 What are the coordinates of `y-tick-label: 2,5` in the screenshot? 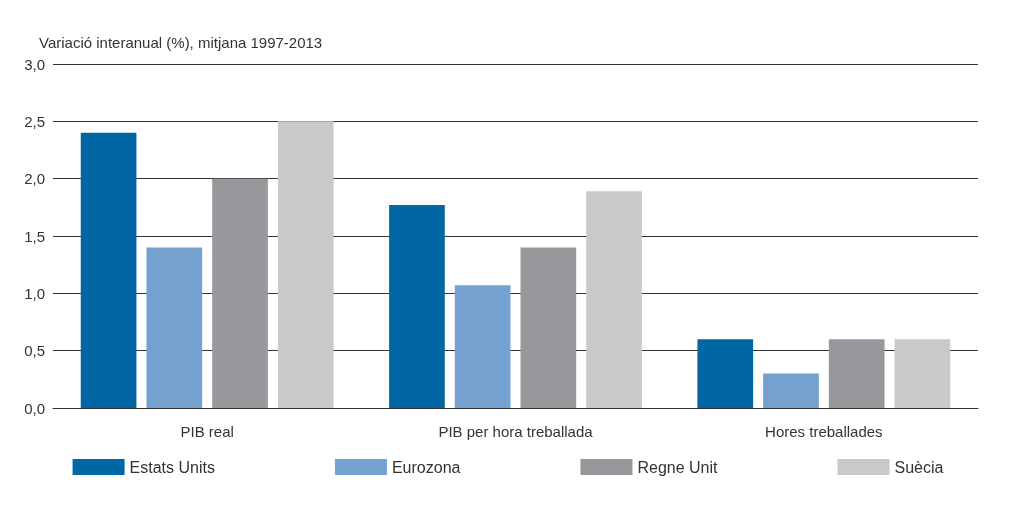 It's located at (34, 121).